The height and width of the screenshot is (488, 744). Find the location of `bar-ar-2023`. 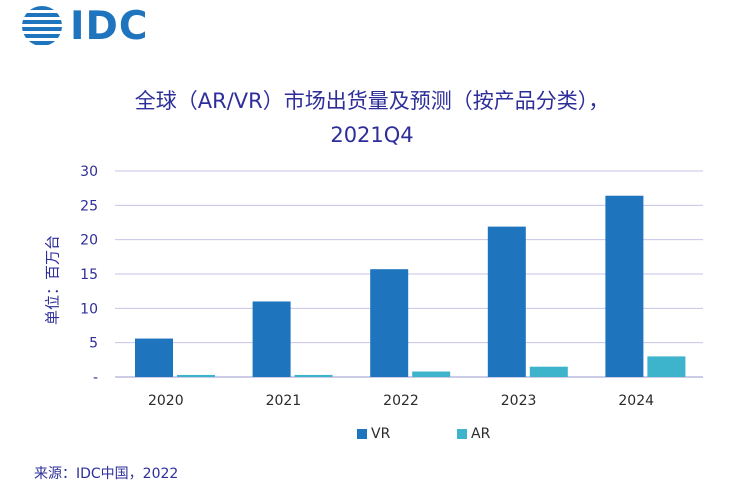

bar-ar-2023 is located at coordinates (548, 371).